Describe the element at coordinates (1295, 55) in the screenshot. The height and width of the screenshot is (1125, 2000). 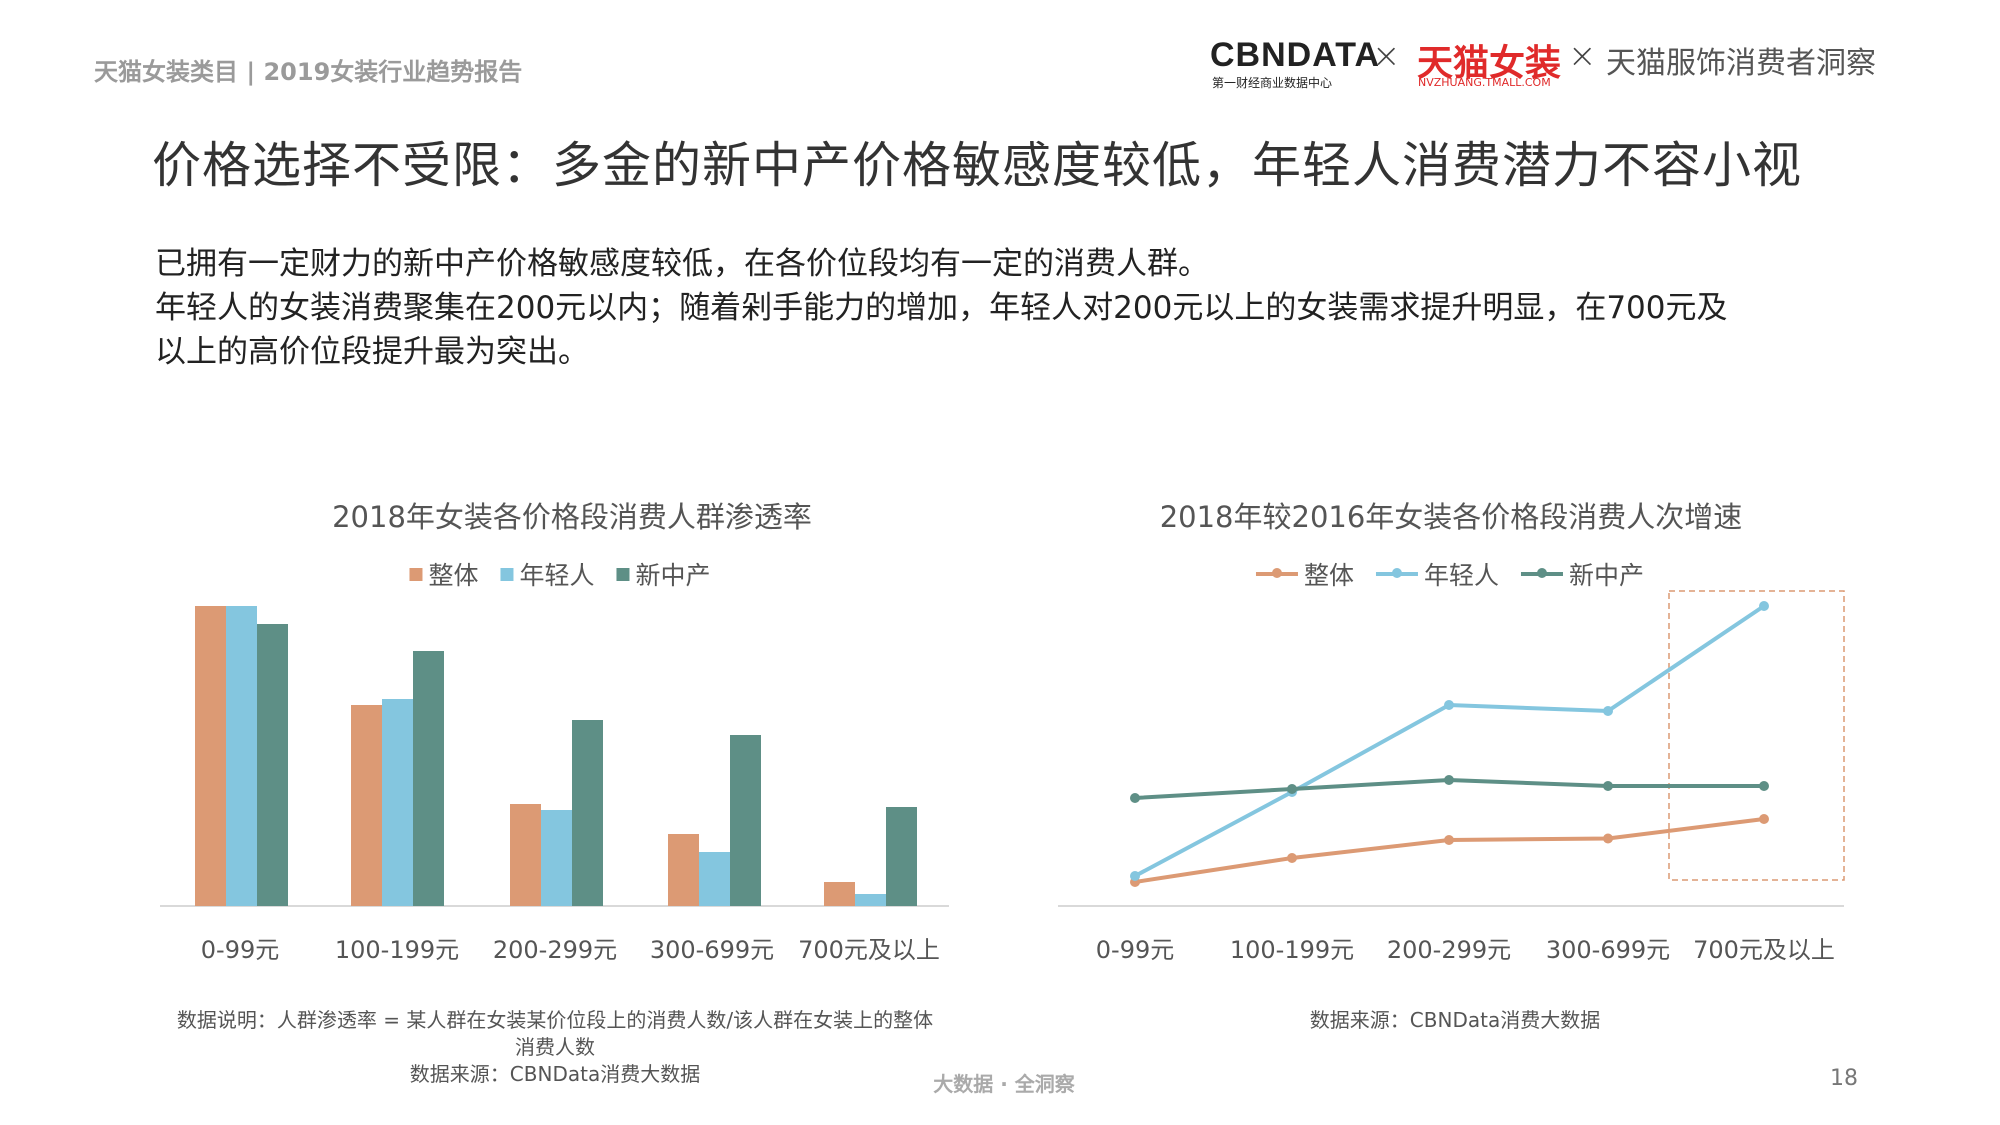
I see `cbndata-logo: CBNDATA` at that location.